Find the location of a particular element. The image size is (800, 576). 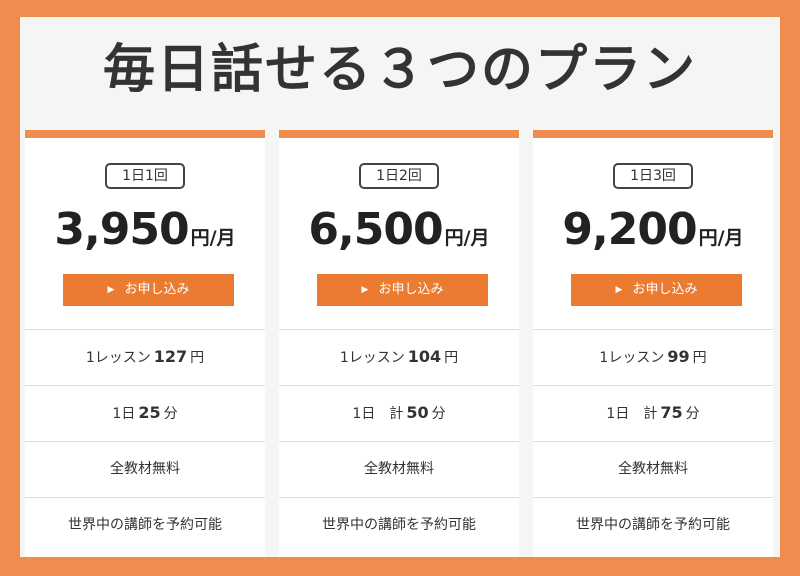

price-amount: 3,950 is located at coordinates (121, 229).